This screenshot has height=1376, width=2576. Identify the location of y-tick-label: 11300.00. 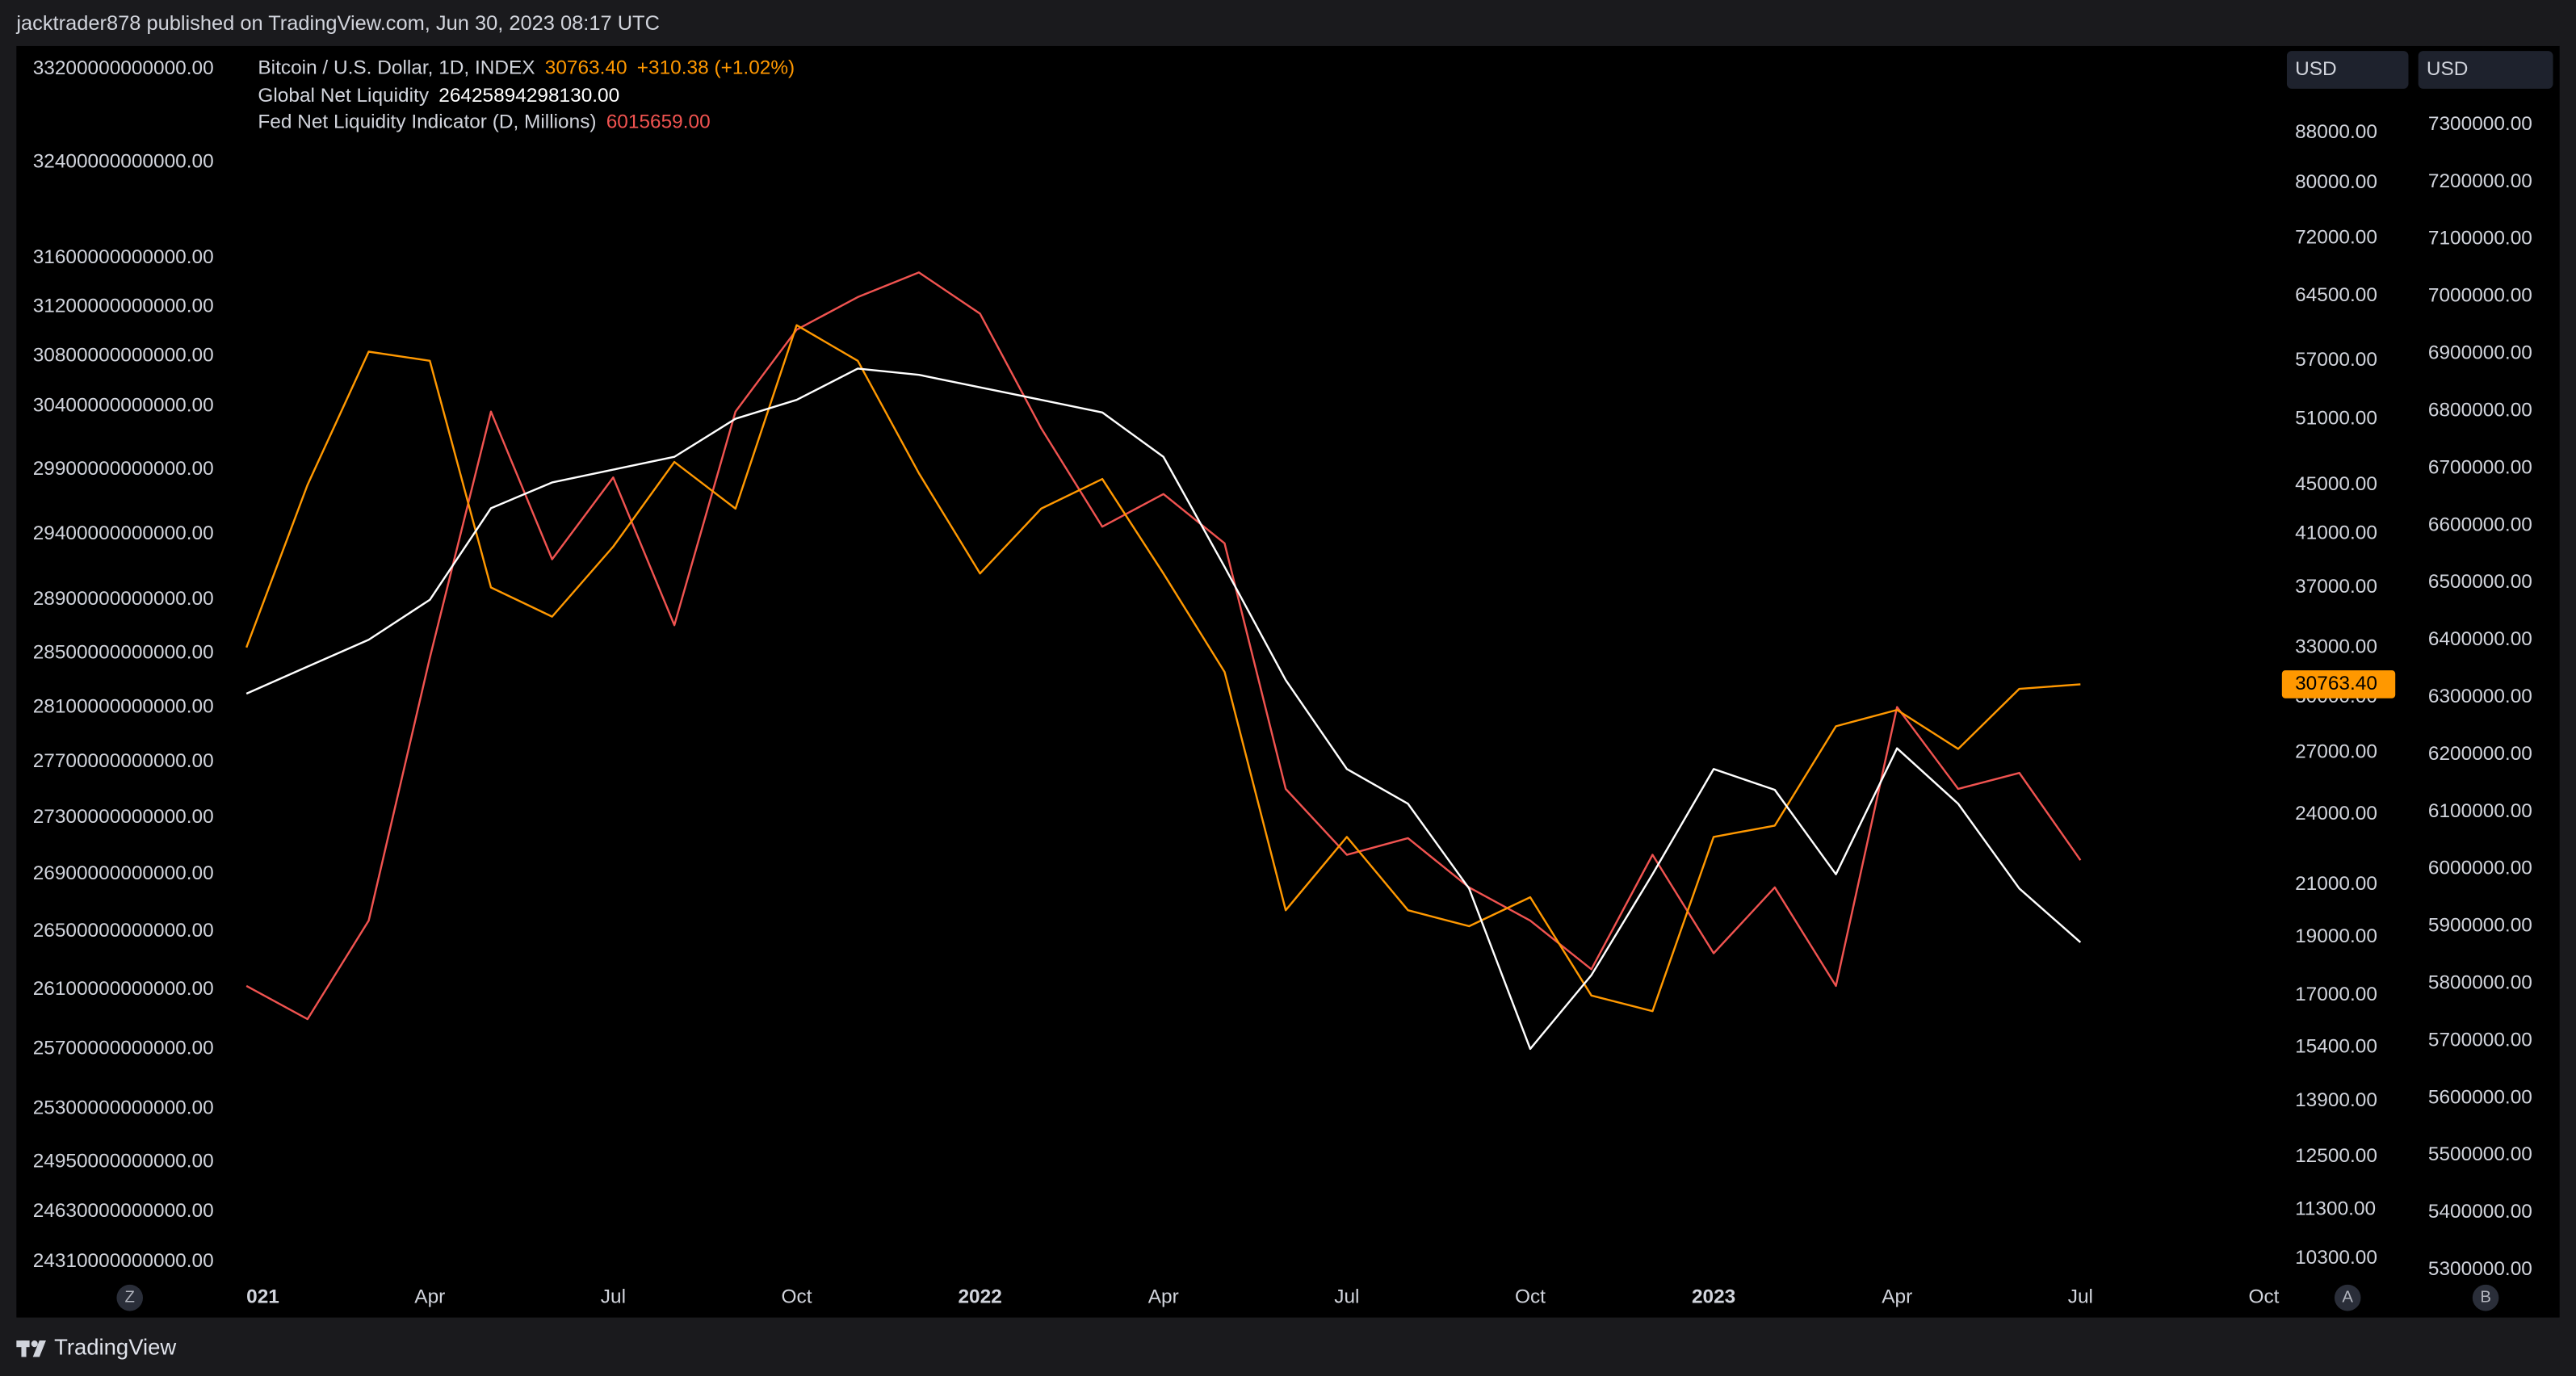
(2335, 1209).